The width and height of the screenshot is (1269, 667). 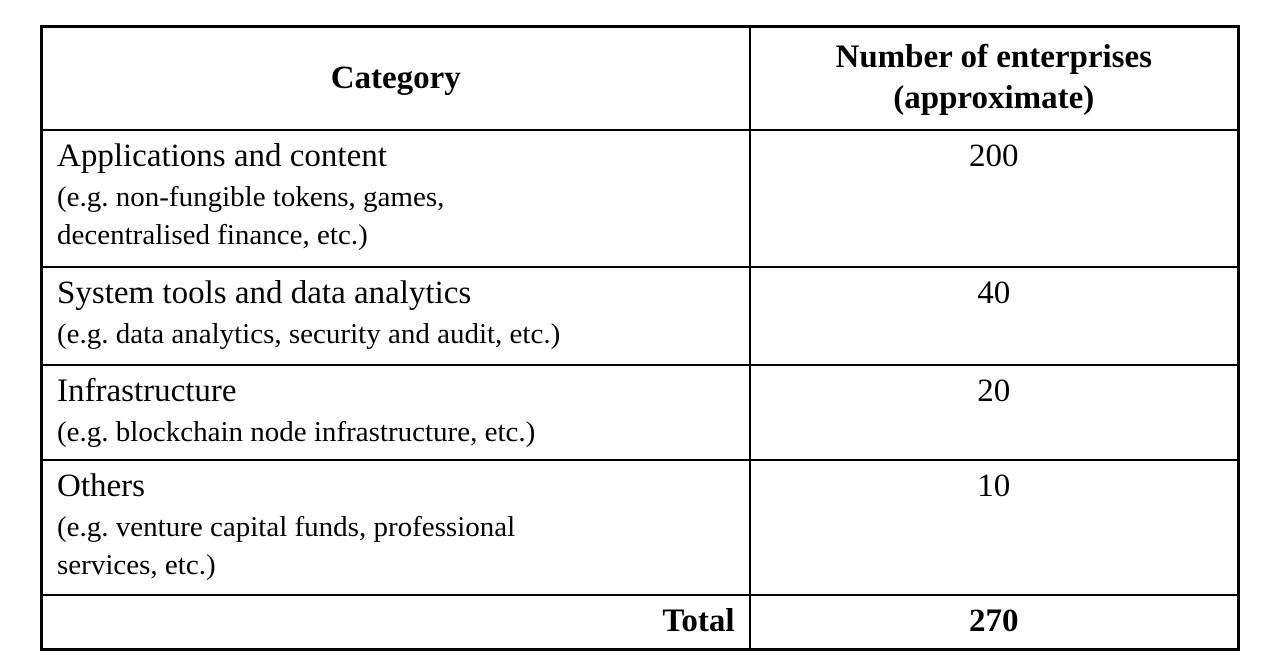 I want to click on category-name: Others, so click(x=101, y=485).